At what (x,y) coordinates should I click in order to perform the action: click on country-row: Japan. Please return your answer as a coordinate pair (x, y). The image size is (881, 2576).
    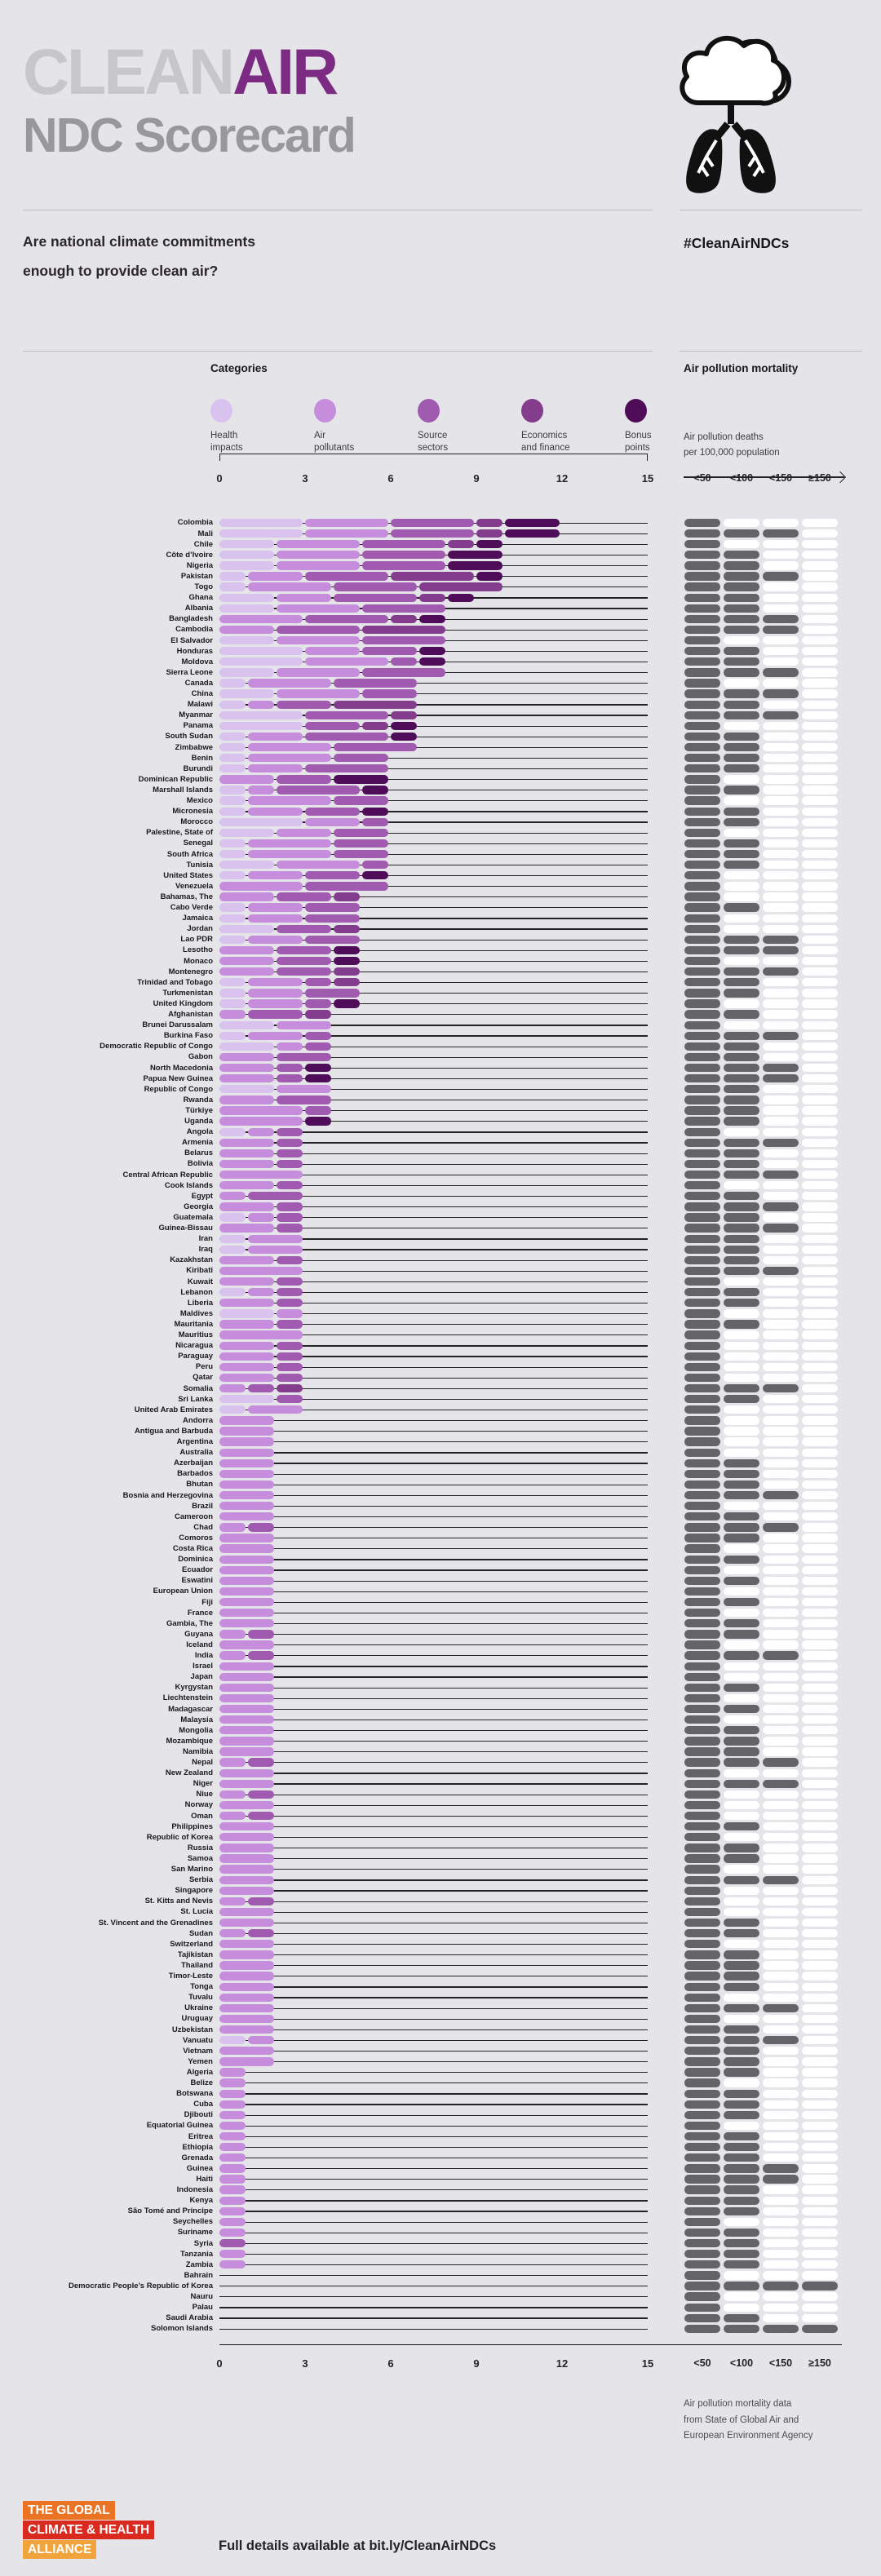
    Looking at the image, I should click on (440, 1676).